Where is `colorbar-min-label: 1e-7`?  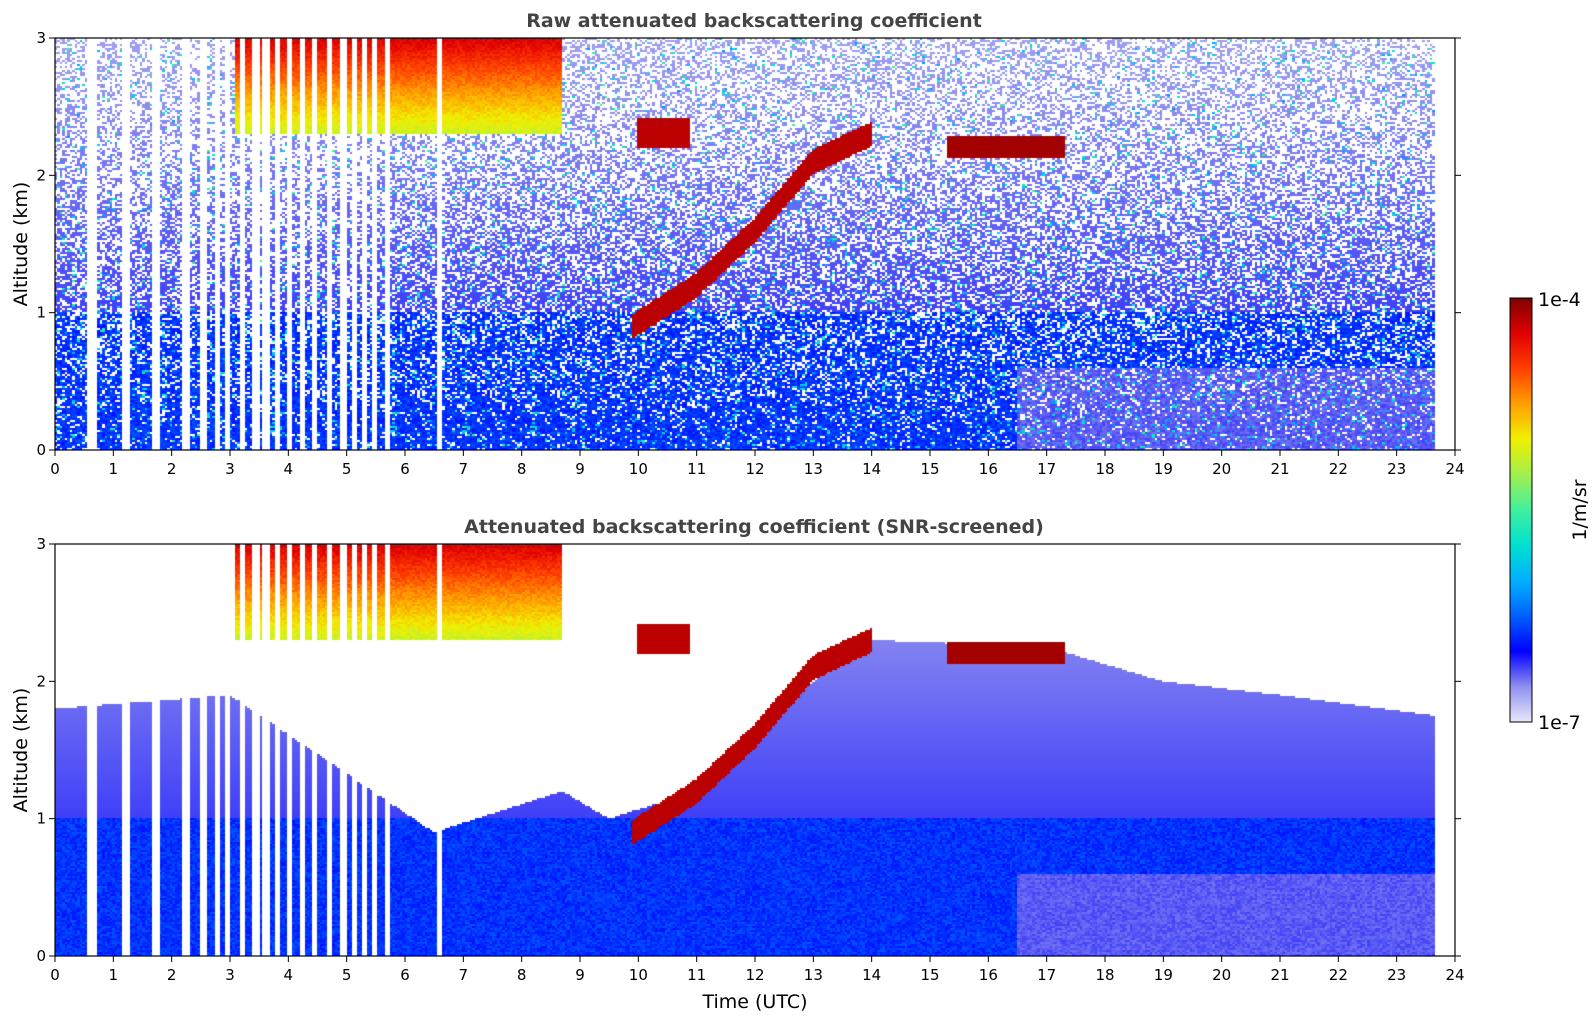
colorbar-min-label: 1e-7 is located at coordinates (1559, 723).